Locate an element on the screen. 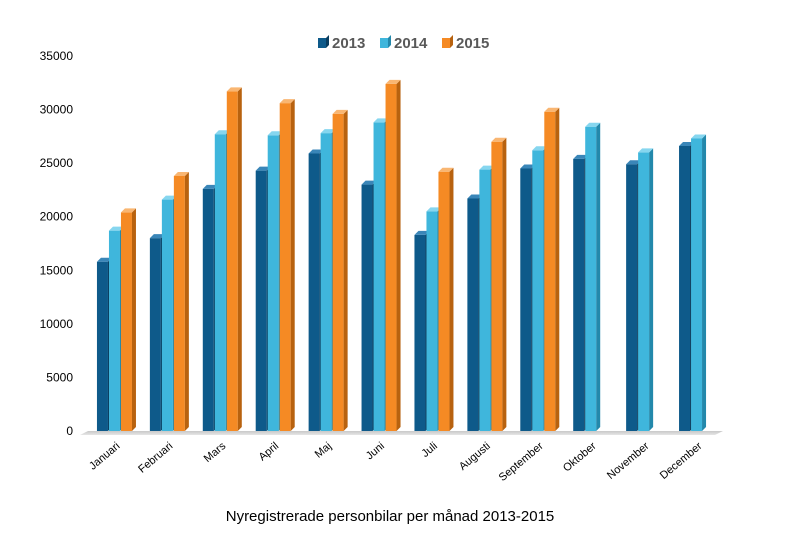 The width and height of the screenshot is (786, 544). y-tick-label: 10000 is located at coordinates (57, 324).